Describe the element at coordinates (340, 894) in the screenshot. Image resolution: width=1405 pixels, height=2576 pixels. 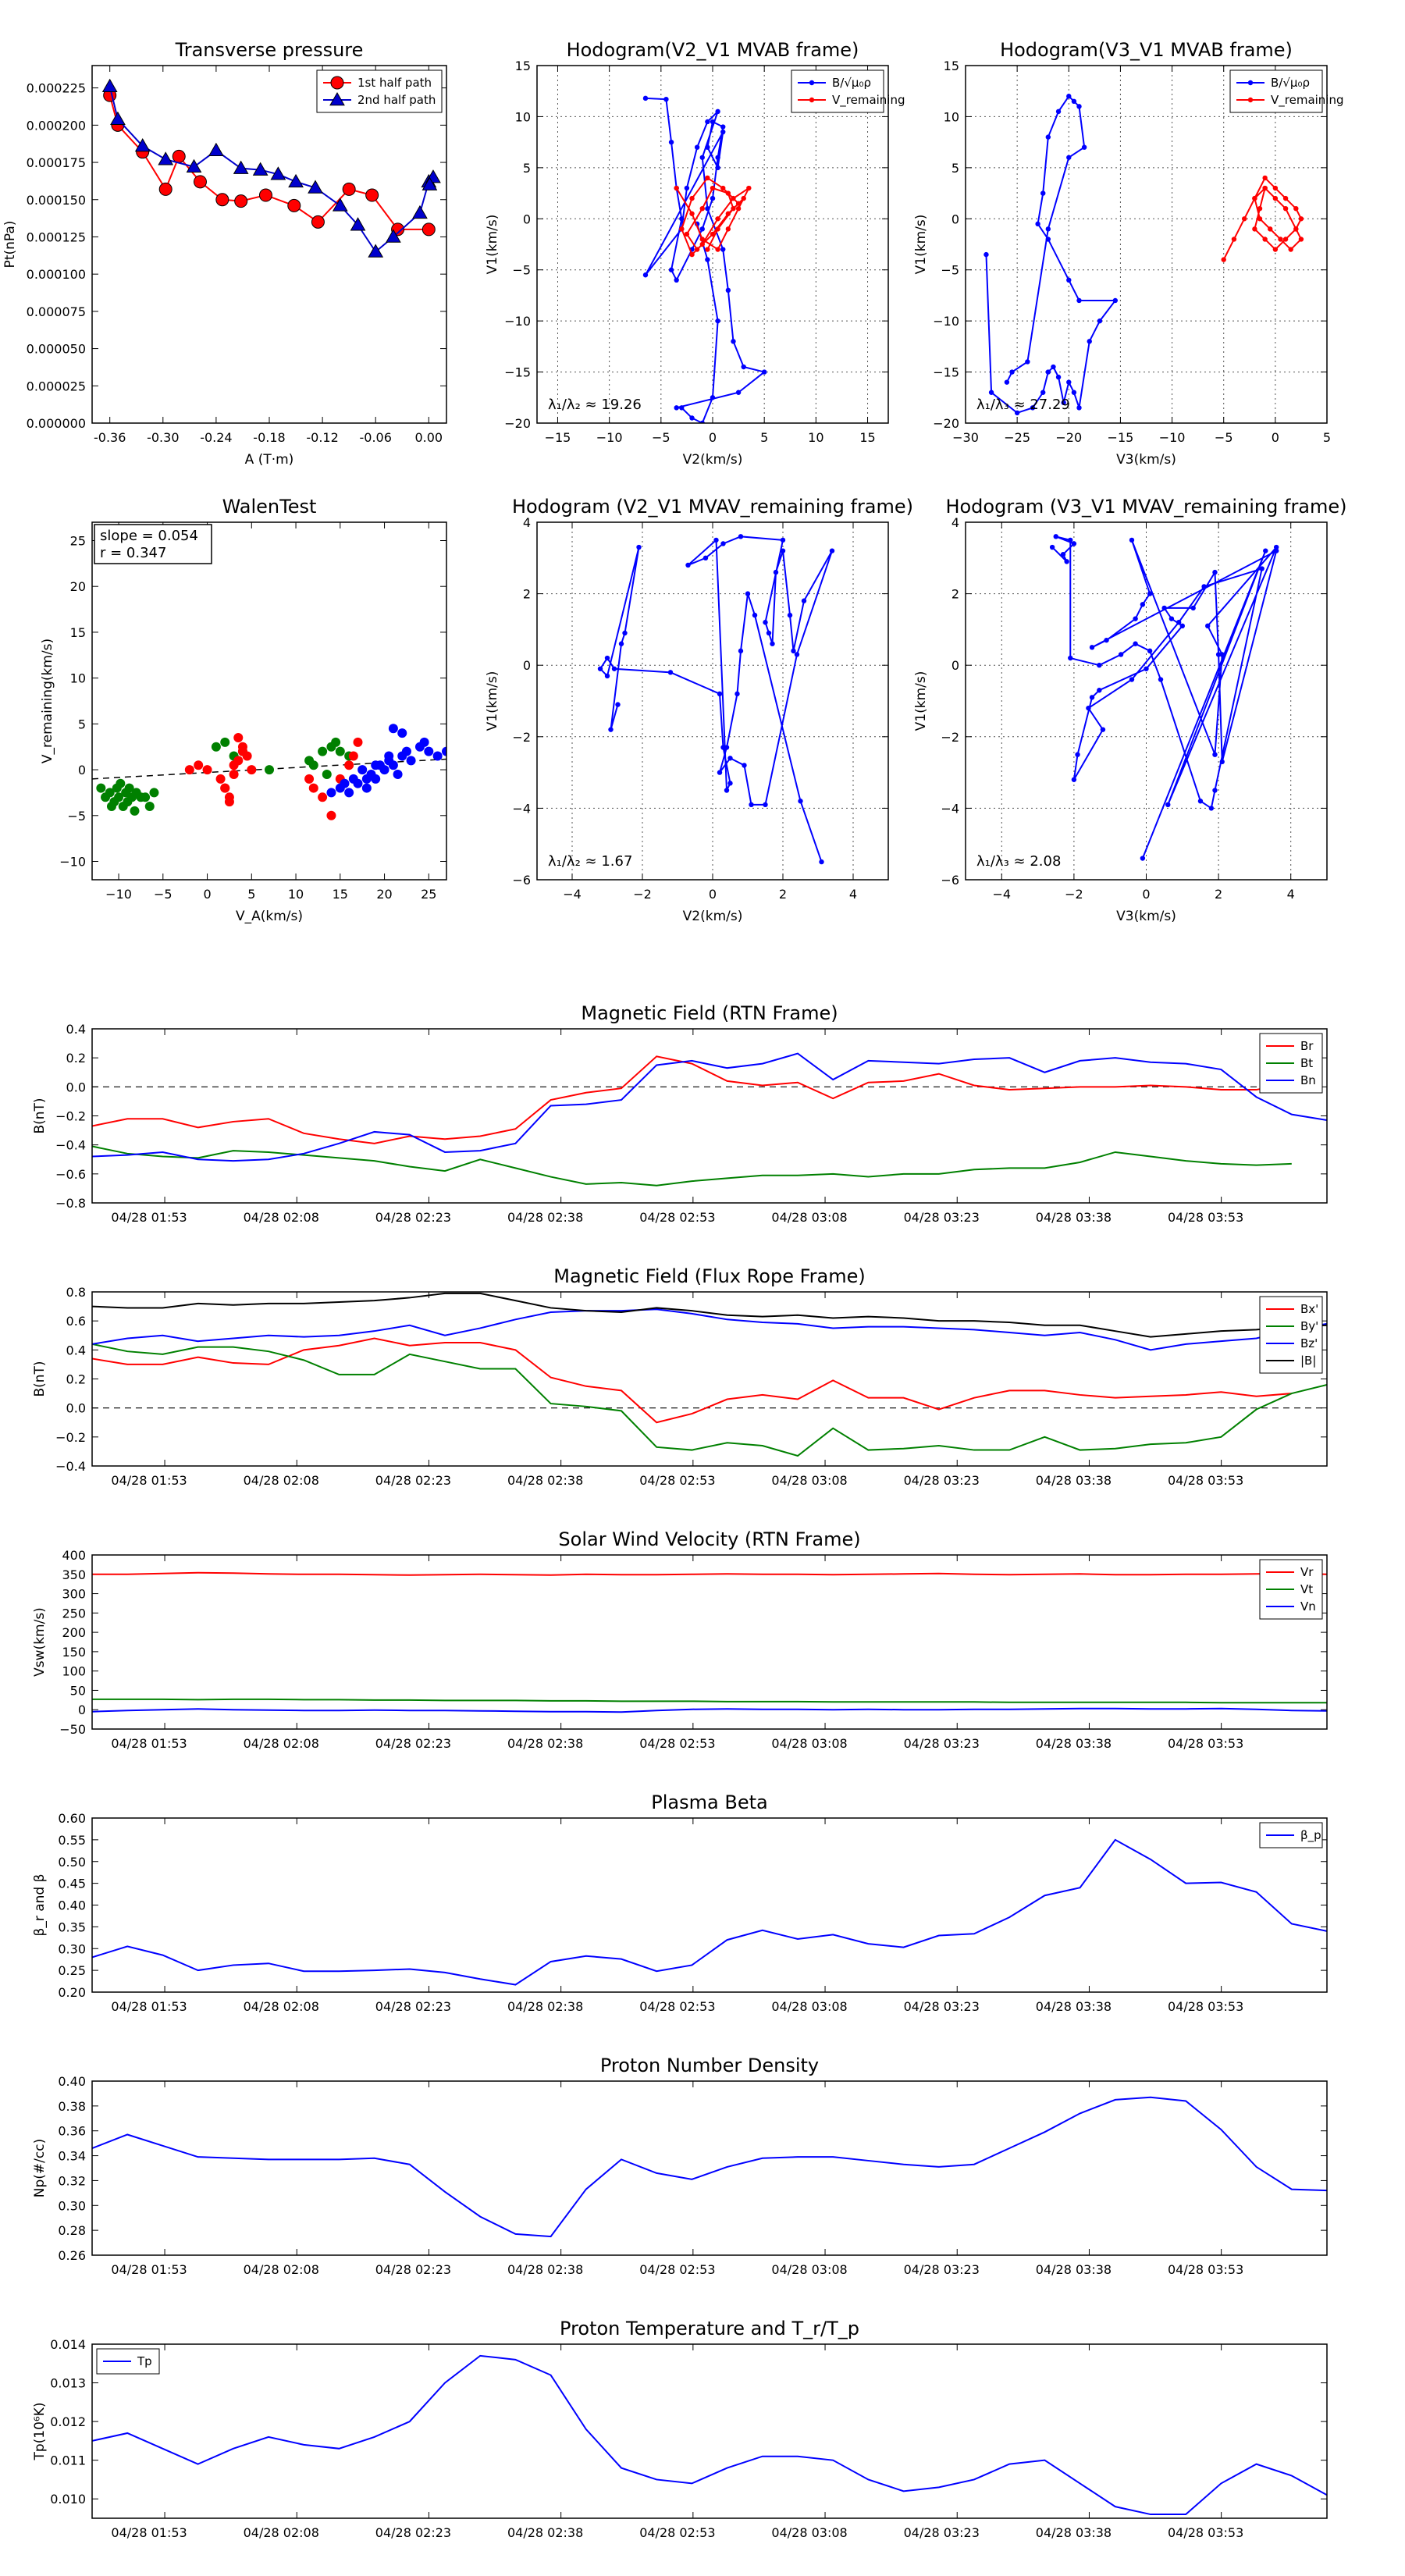
I see `x-tick-label: 15` at that location.